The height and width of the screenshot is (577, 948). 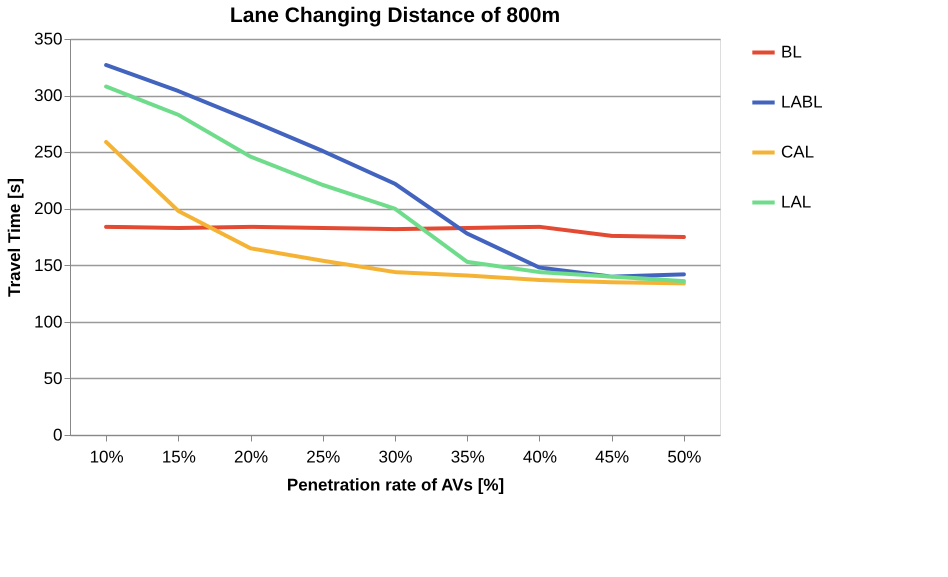 What do you see at coordinates (684, 457) in the screenshot?
I see `x-tick-label: 50%` at bounding box center [684, 457].